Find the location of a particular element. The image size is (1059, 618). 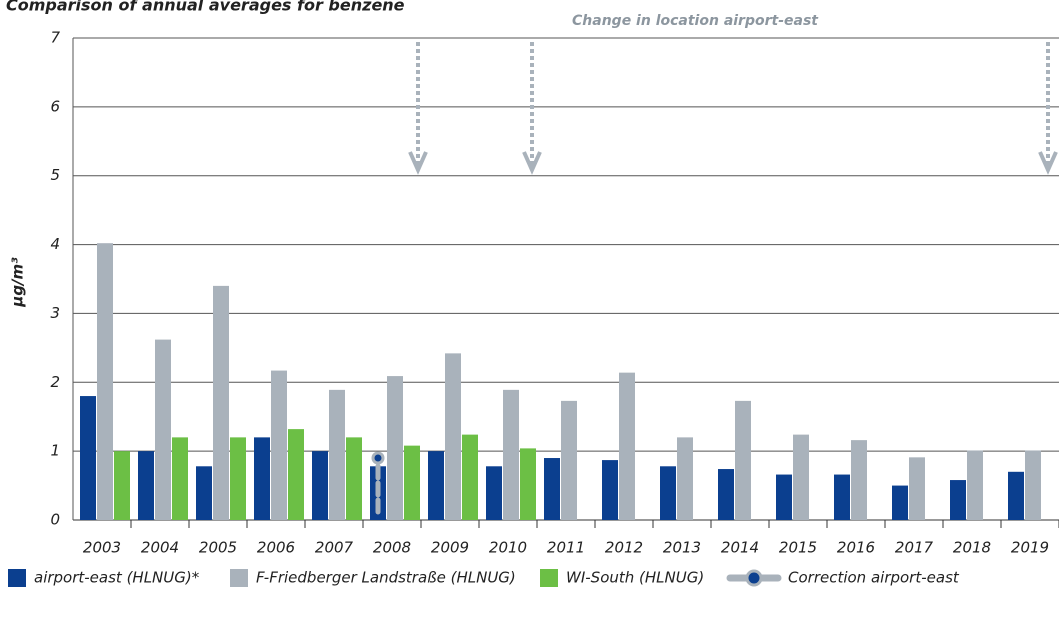

x-tick-label: 2019 is located at coordinates (1030, 548).